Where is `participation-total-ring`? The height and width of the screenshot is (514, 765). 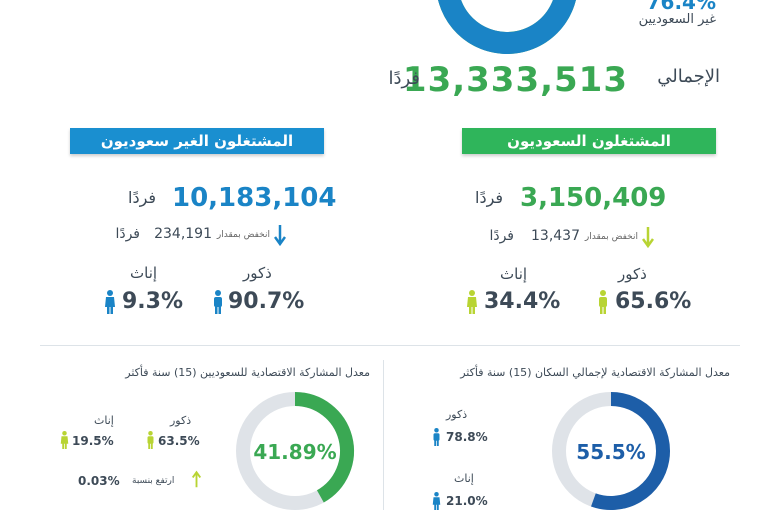
participation-total-ring is located at coordinates (611, 451).